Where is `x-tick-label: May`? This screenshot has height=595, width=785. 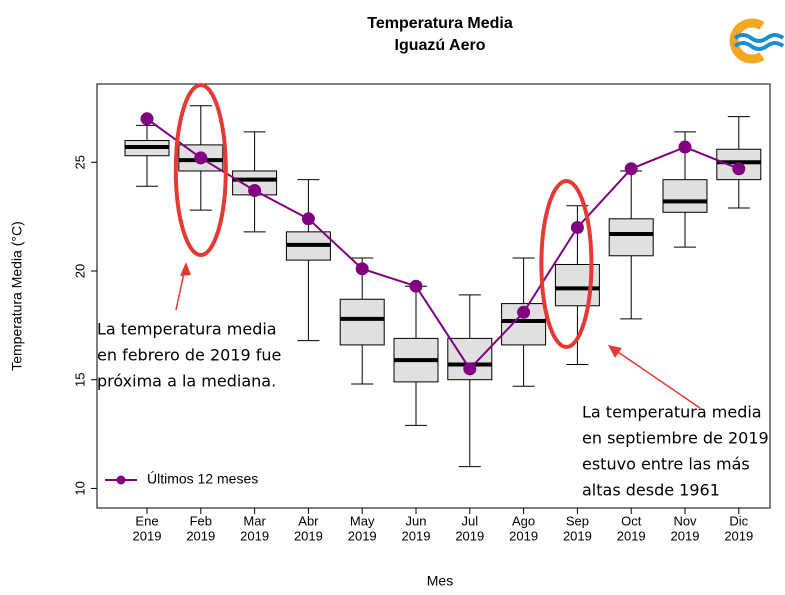
x-tick-label: May is located at coordinates (362, 520).